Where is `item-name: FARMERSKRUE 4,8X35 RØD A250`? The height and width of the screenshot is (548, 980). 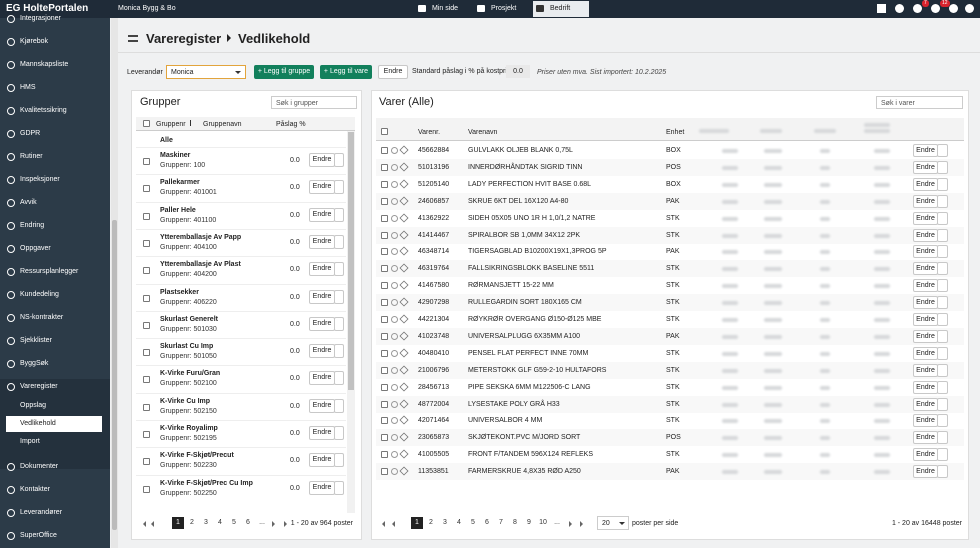 item-name: FARMERSKRUE 4,8X35 RØD A250 is located at coordinates (524, 472).